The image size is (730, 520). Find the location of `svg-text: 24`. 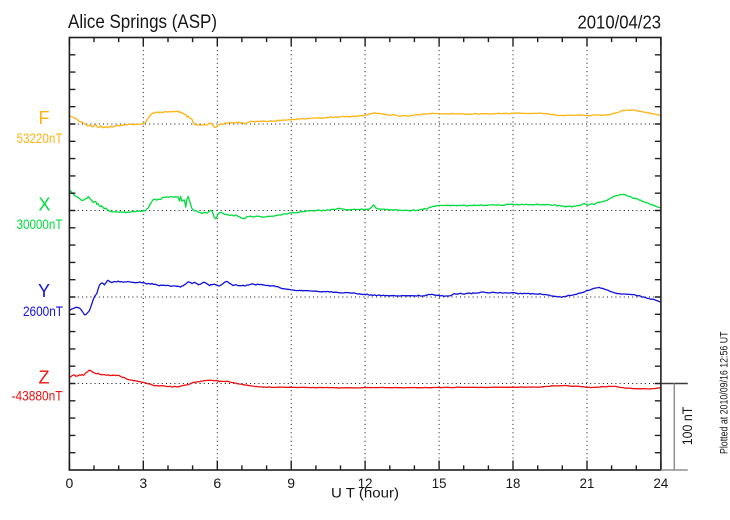

svg-text: 24 is located at coordinates (661, 483).